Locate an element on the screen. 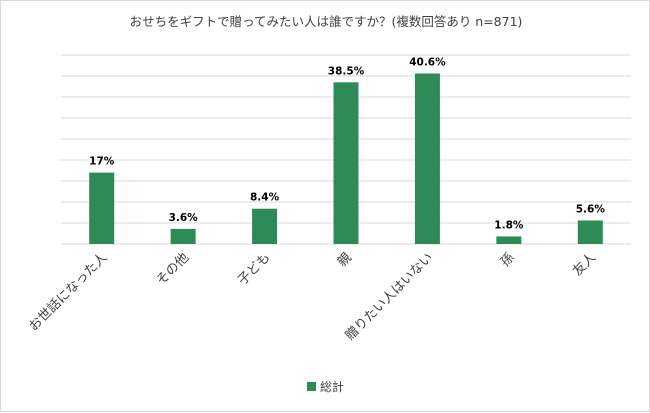 The image size is (650, 413). tick-label: その他 is located at coordinates (173, 269).